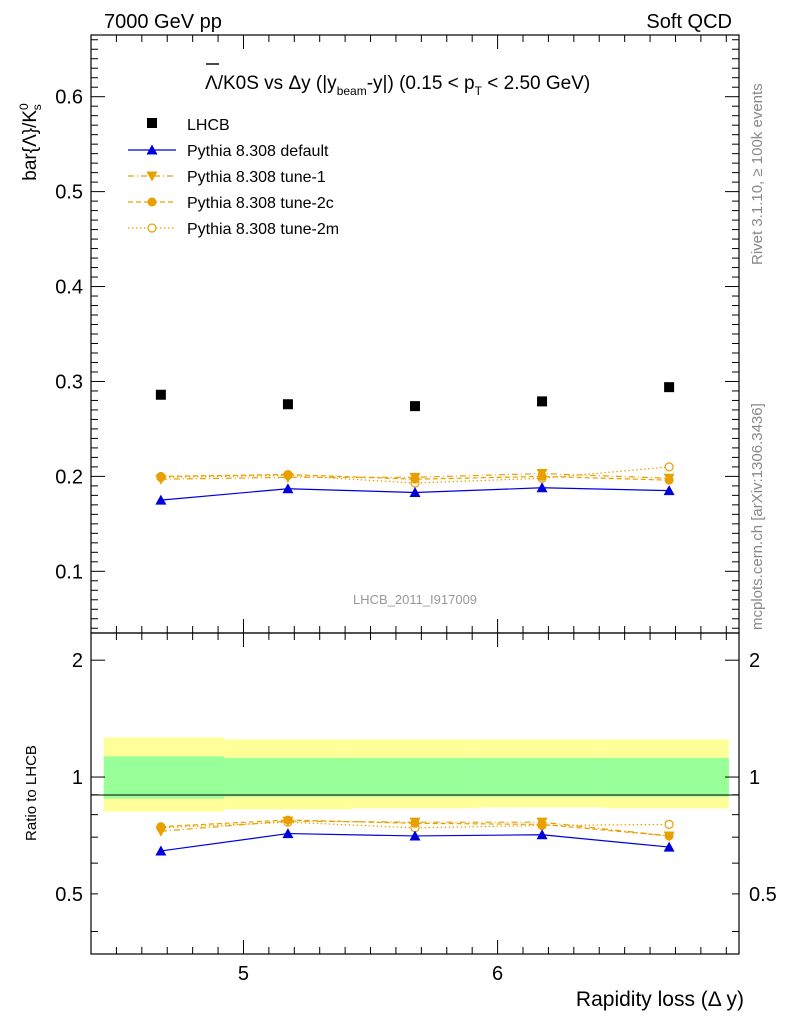  What do you see at coordinates (260, 203) in the screenshot?
I see `legend-label-tune-2c: Pythia 8.308 tune-2c` at bounding box center [260, 203].